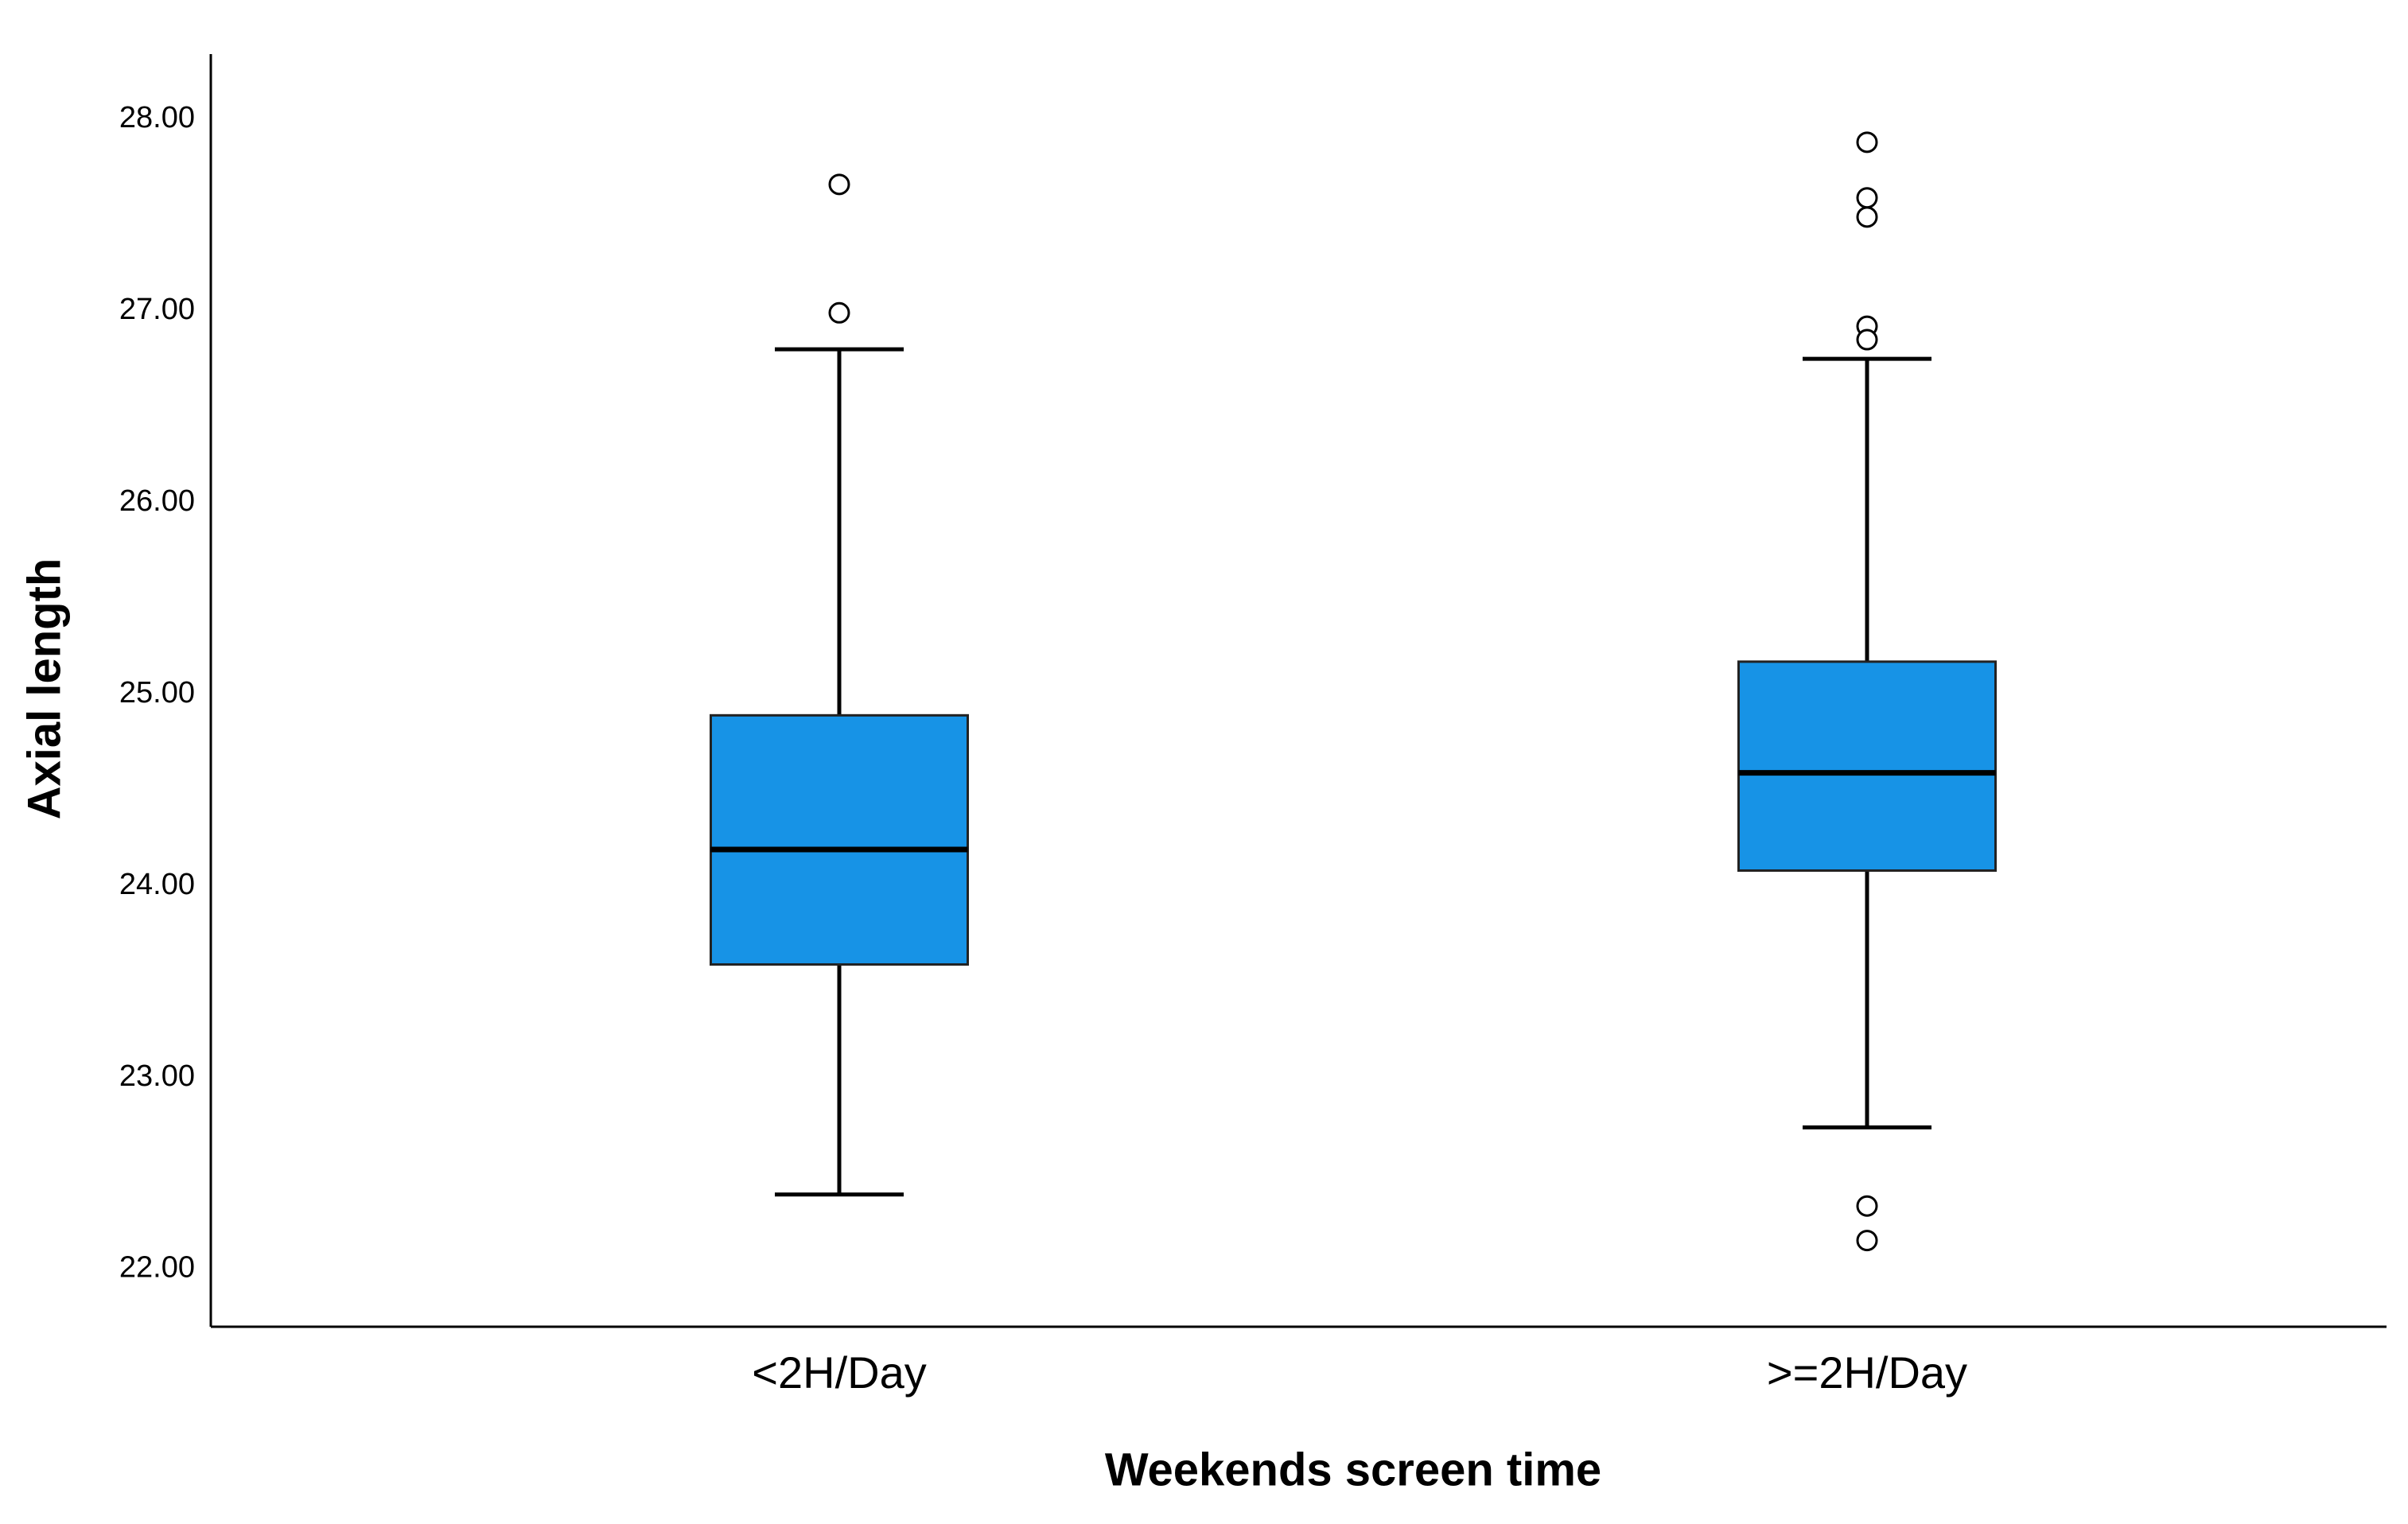  I want to click on y-tick-label: 23.00, so click(157, 1076).